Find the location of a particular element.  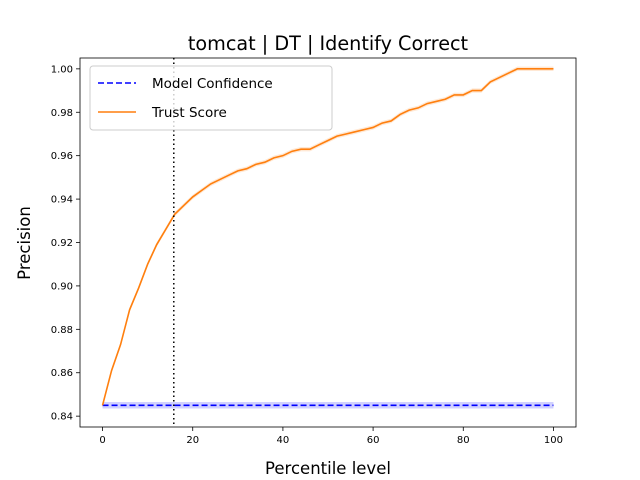

legend-frame is located at coordinates (211, 98).